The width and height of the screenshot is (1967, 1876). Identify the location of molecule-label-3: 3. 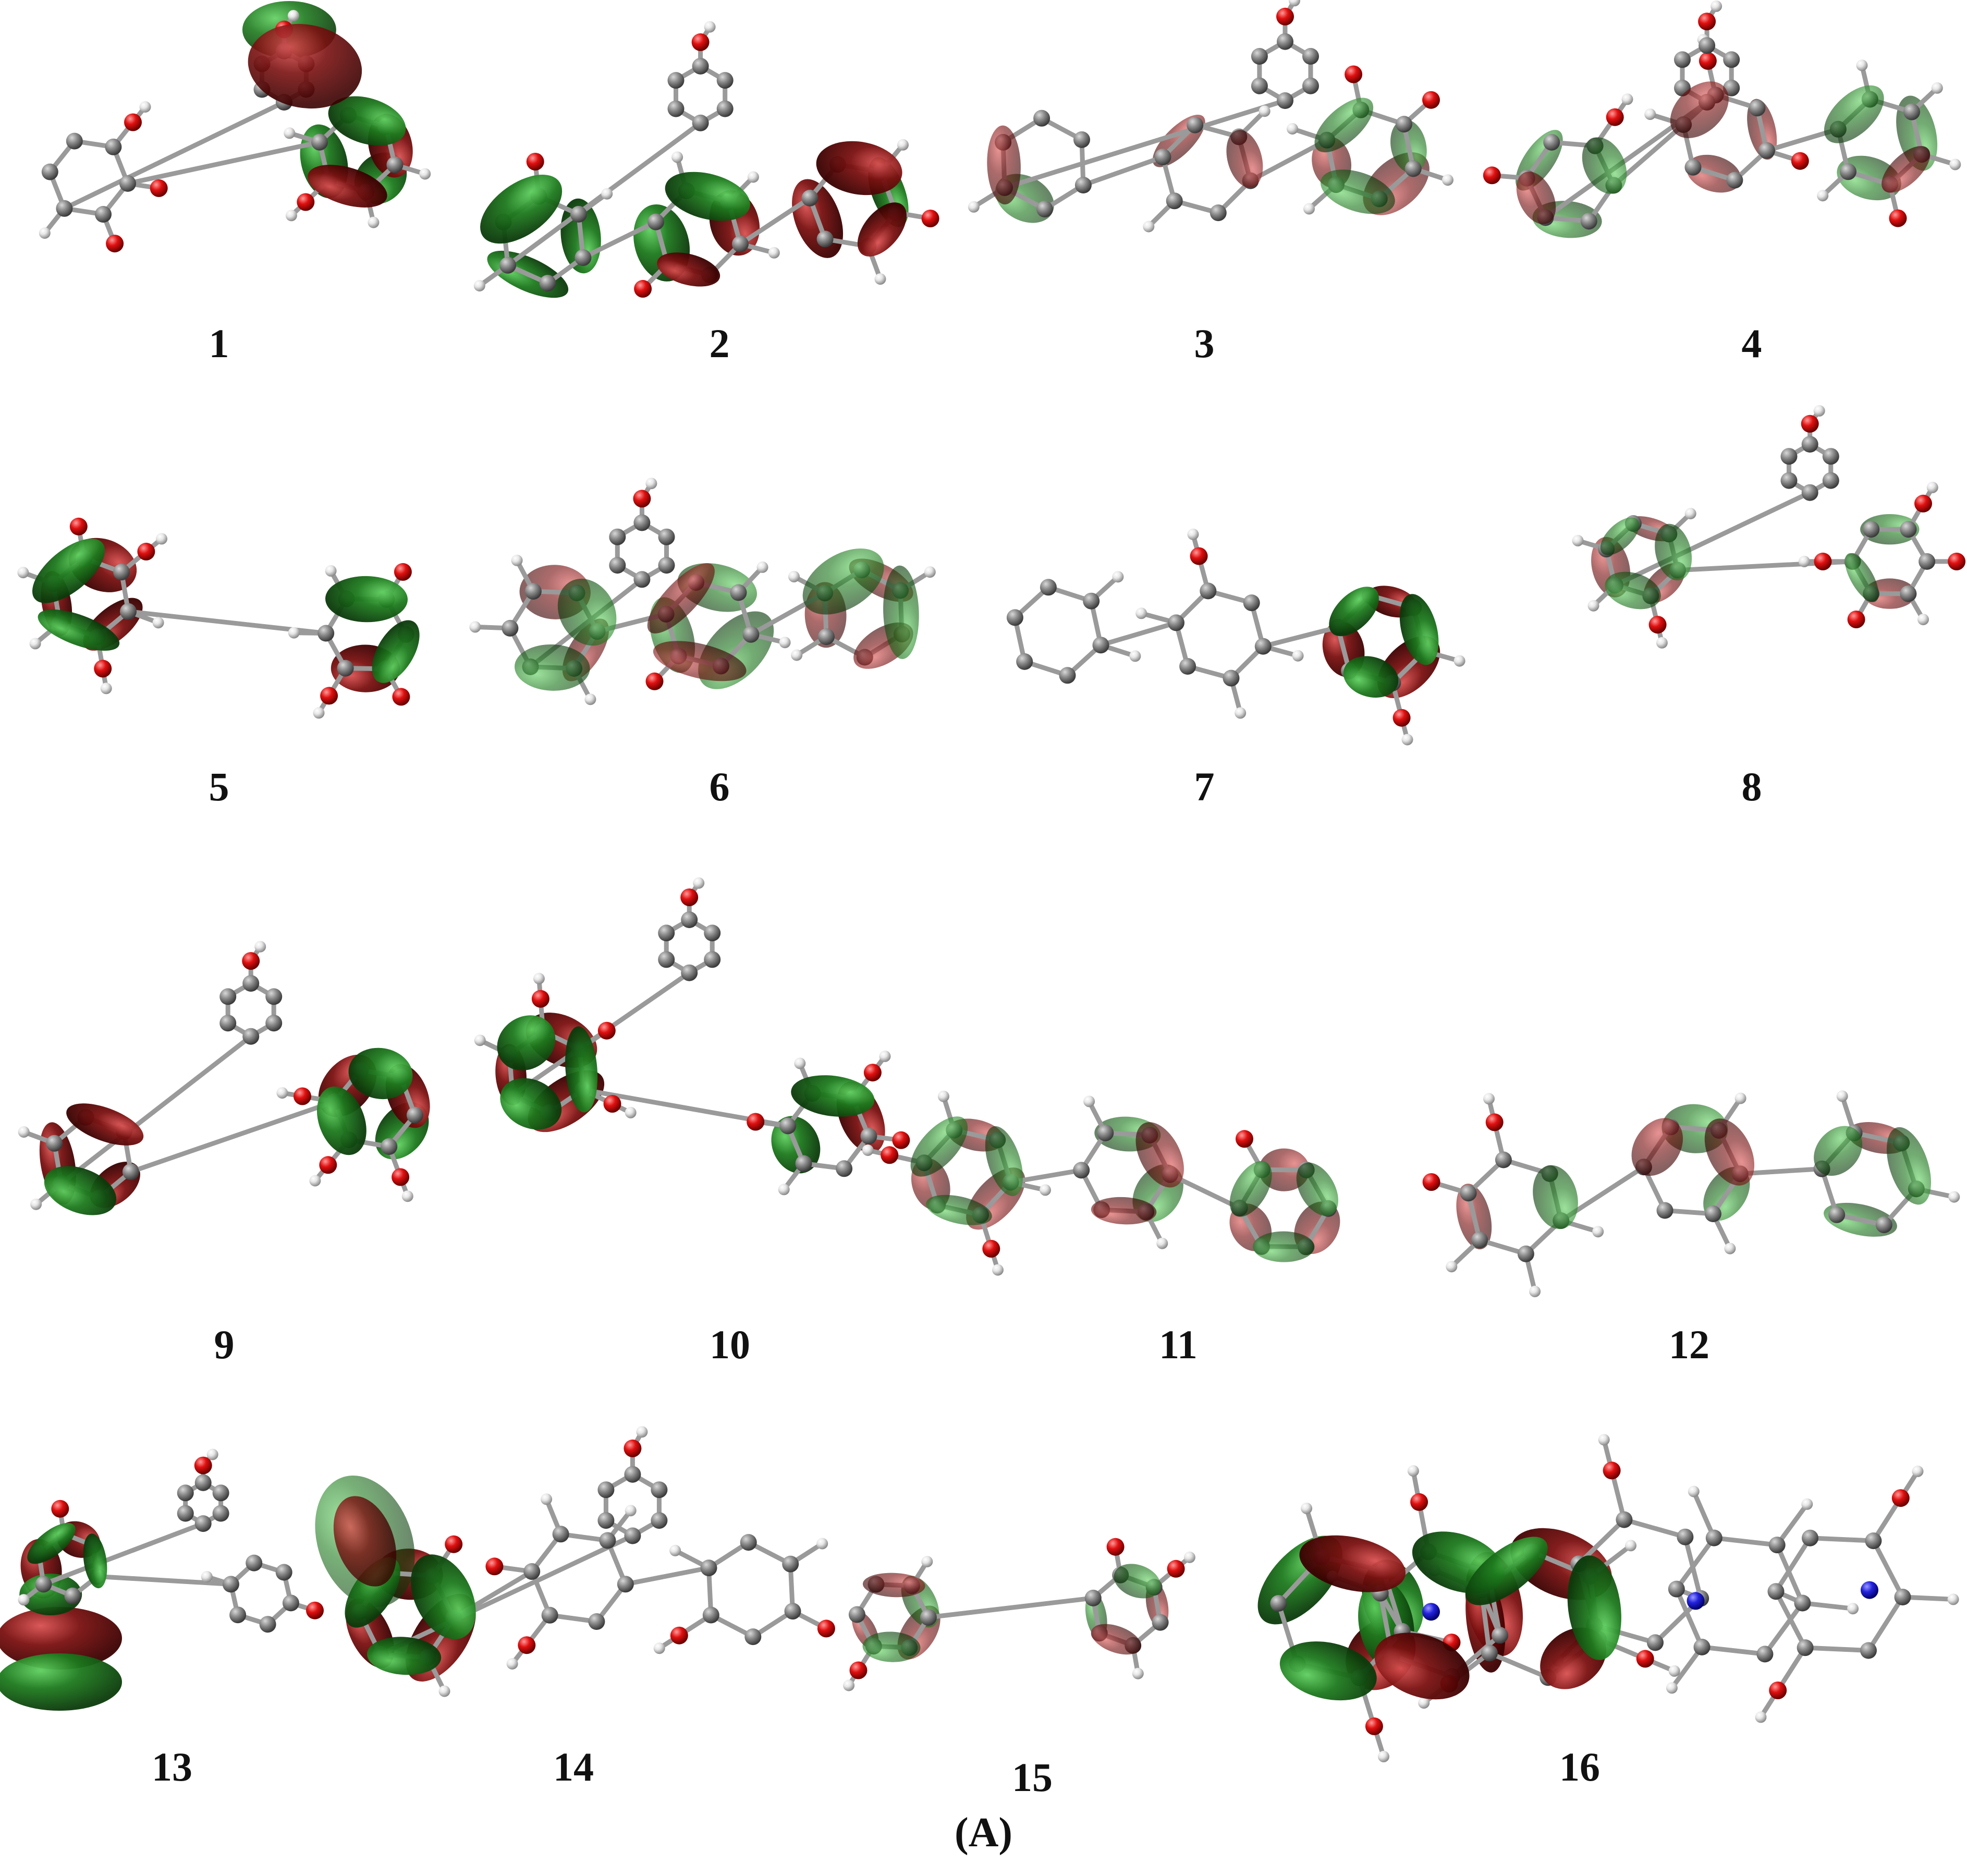
(1204, 344).